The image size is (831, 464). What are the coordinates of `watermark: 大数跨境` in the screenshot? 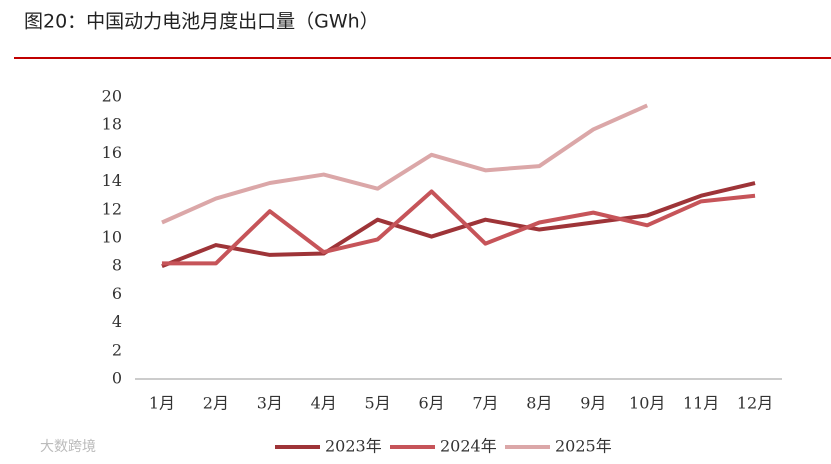 It's located at (68, 447).